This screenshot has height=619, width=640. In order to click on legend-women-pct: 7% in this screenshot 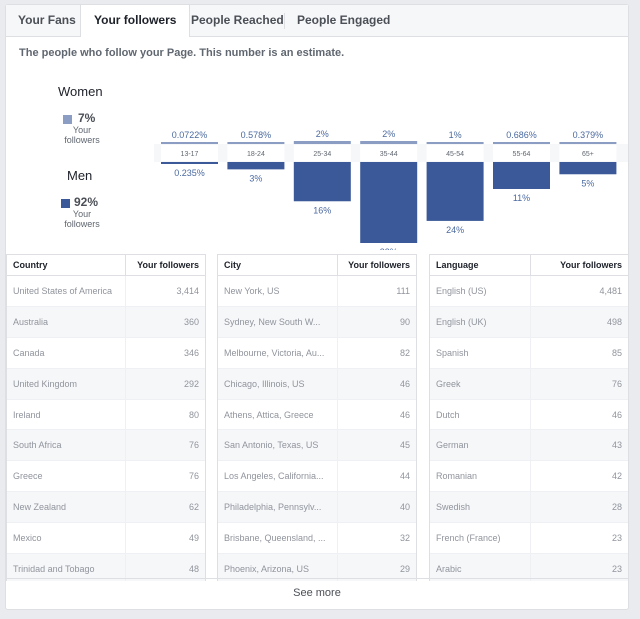, I will do `click(87, 118)`.